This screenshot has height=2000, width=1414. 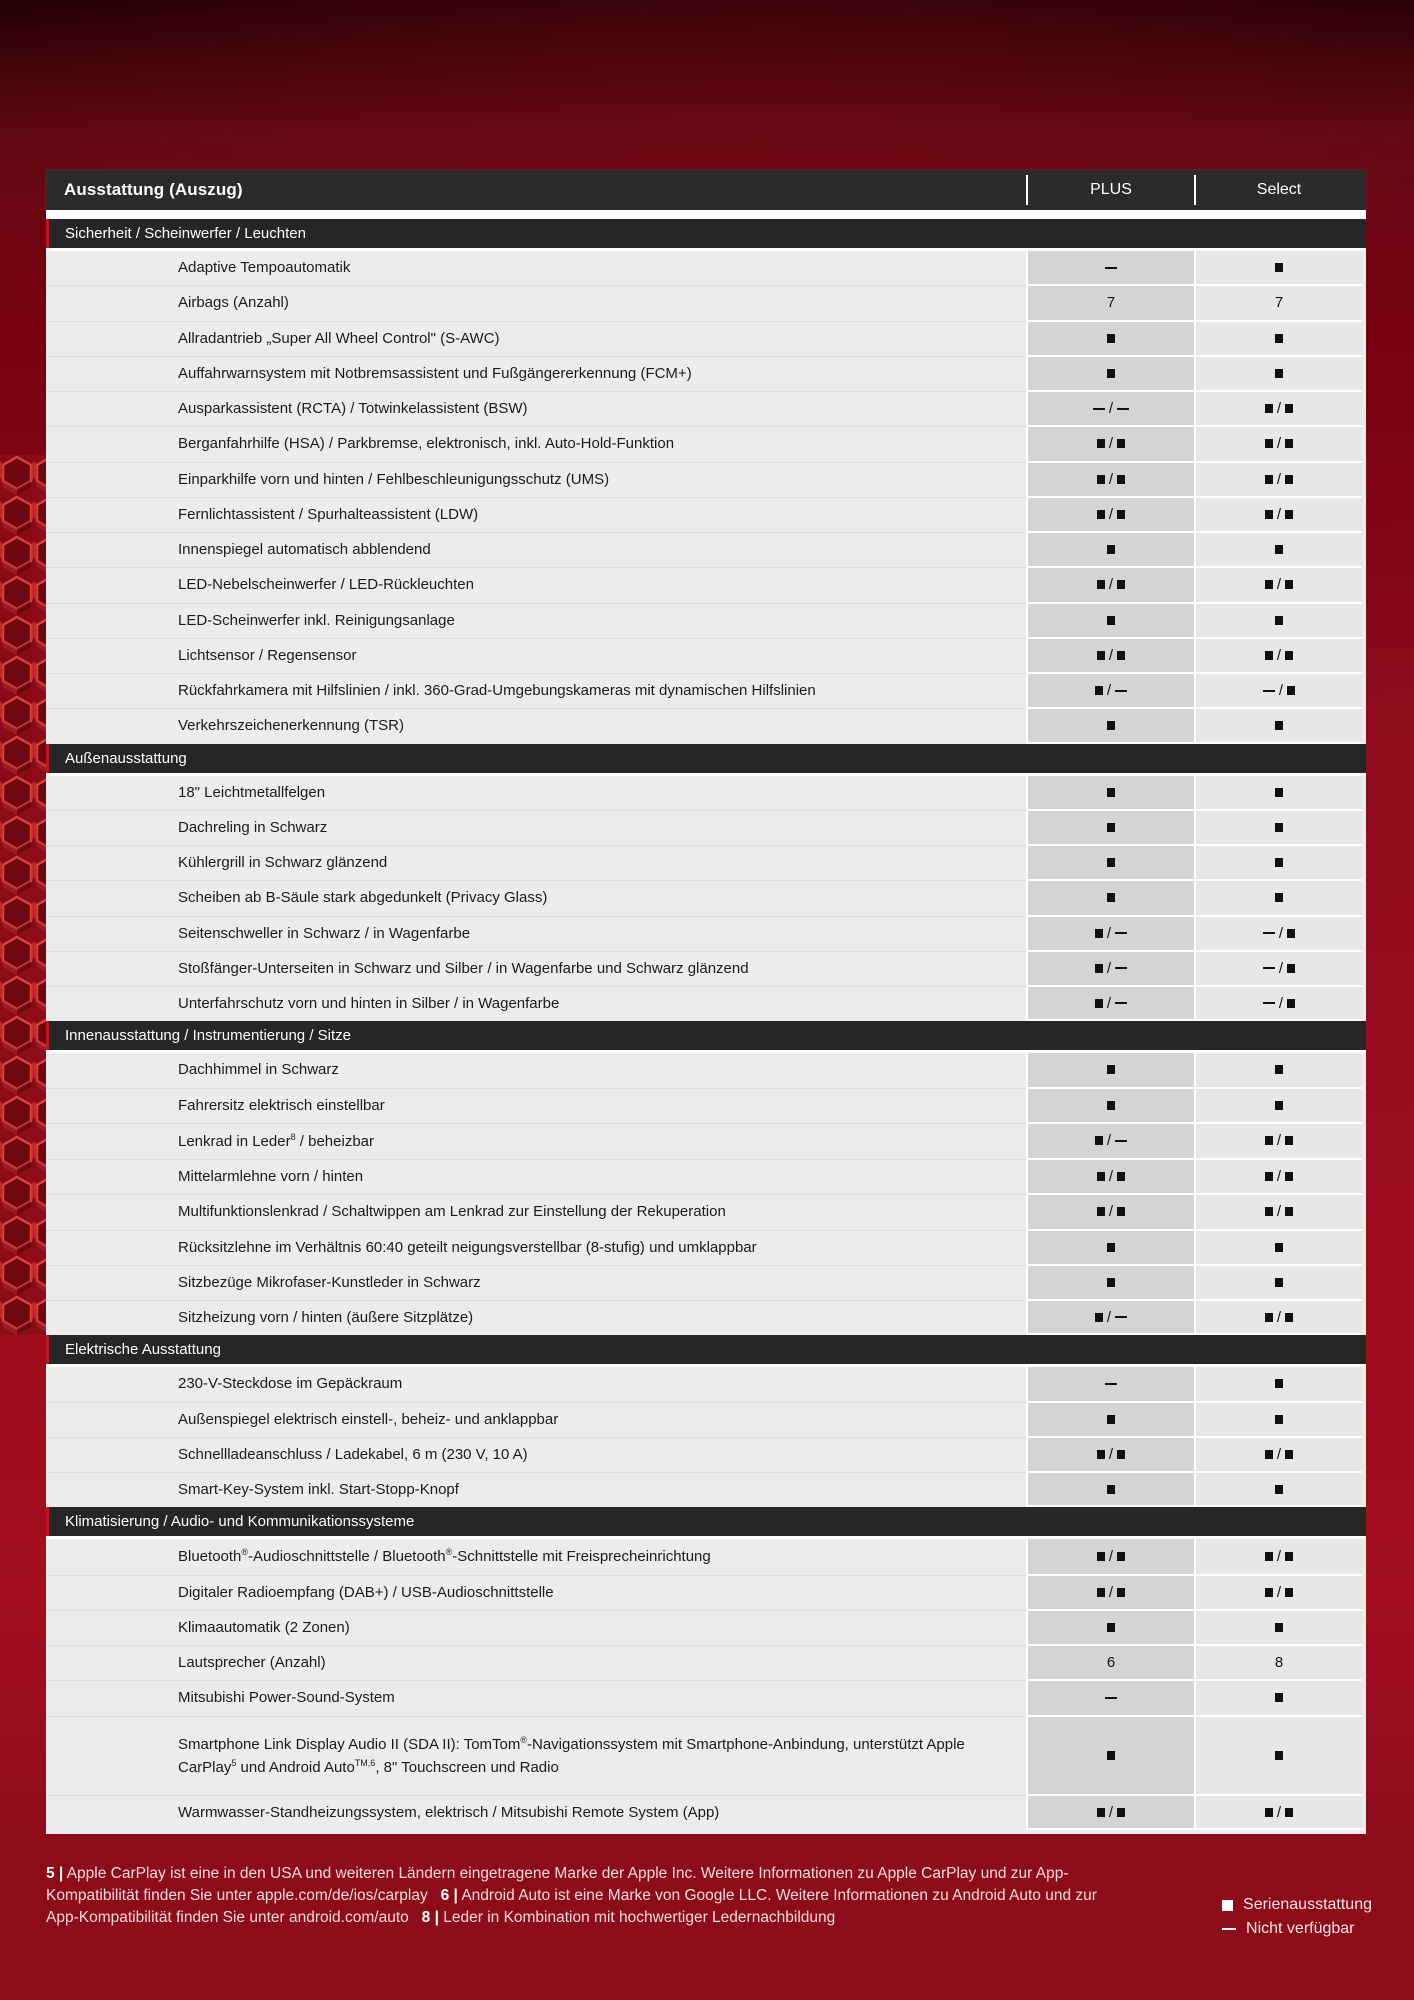 I want to click on table-header-row: Ausstattung (Auszug) PLUS Select, so click(x=706, y=190).